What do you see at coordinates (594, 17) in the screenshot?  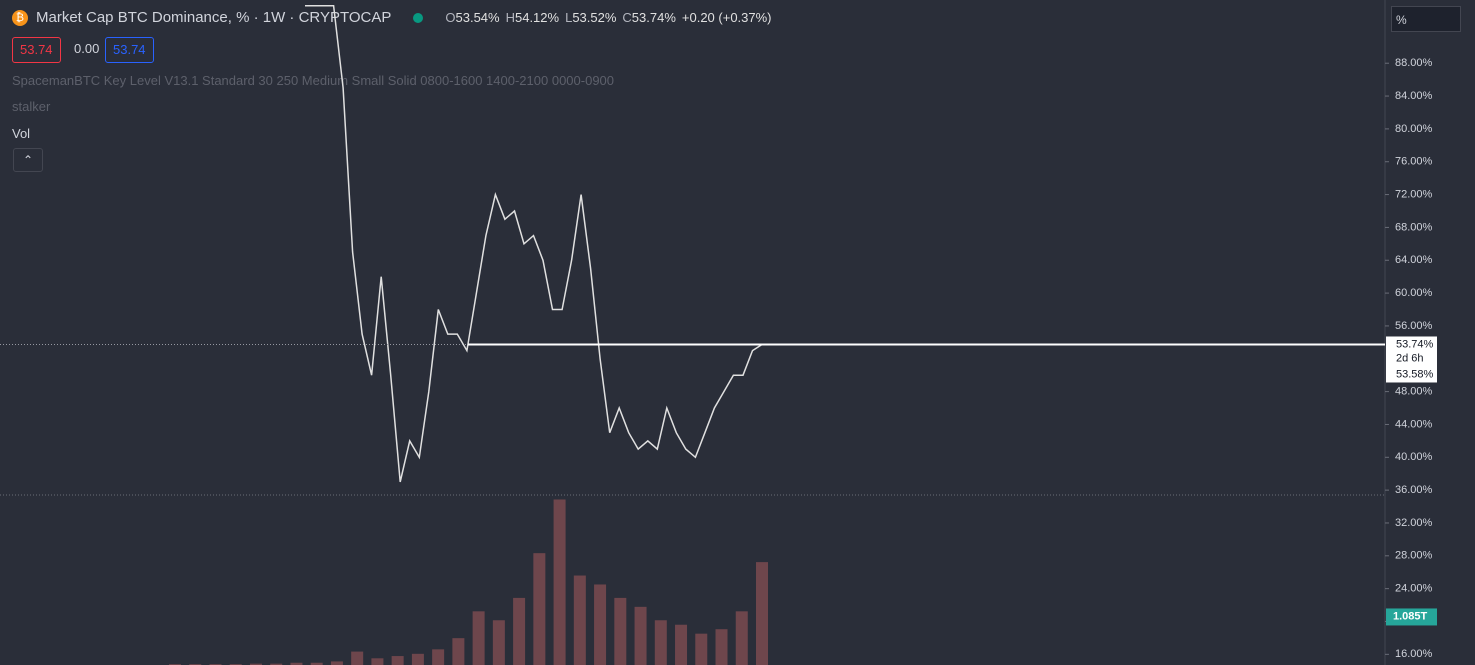 I see `ohlc-text: 53.52%` at bounding box center [594, 17].